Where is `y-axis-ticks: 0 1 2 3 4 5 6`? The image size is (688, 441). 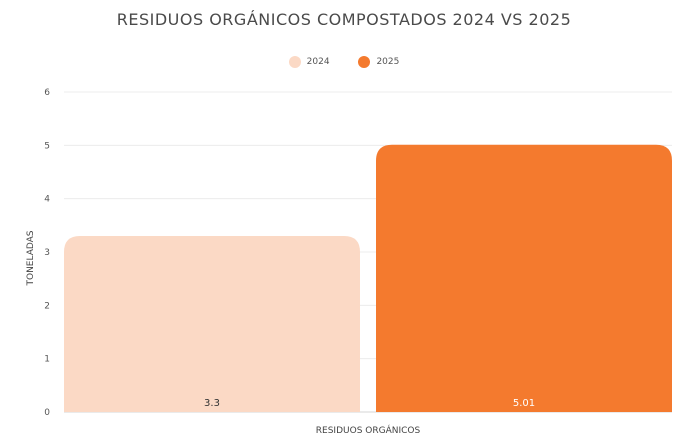
y-axis-ticks: 0 1 2 3 4 5 6 is located at coordinates (47, 253).